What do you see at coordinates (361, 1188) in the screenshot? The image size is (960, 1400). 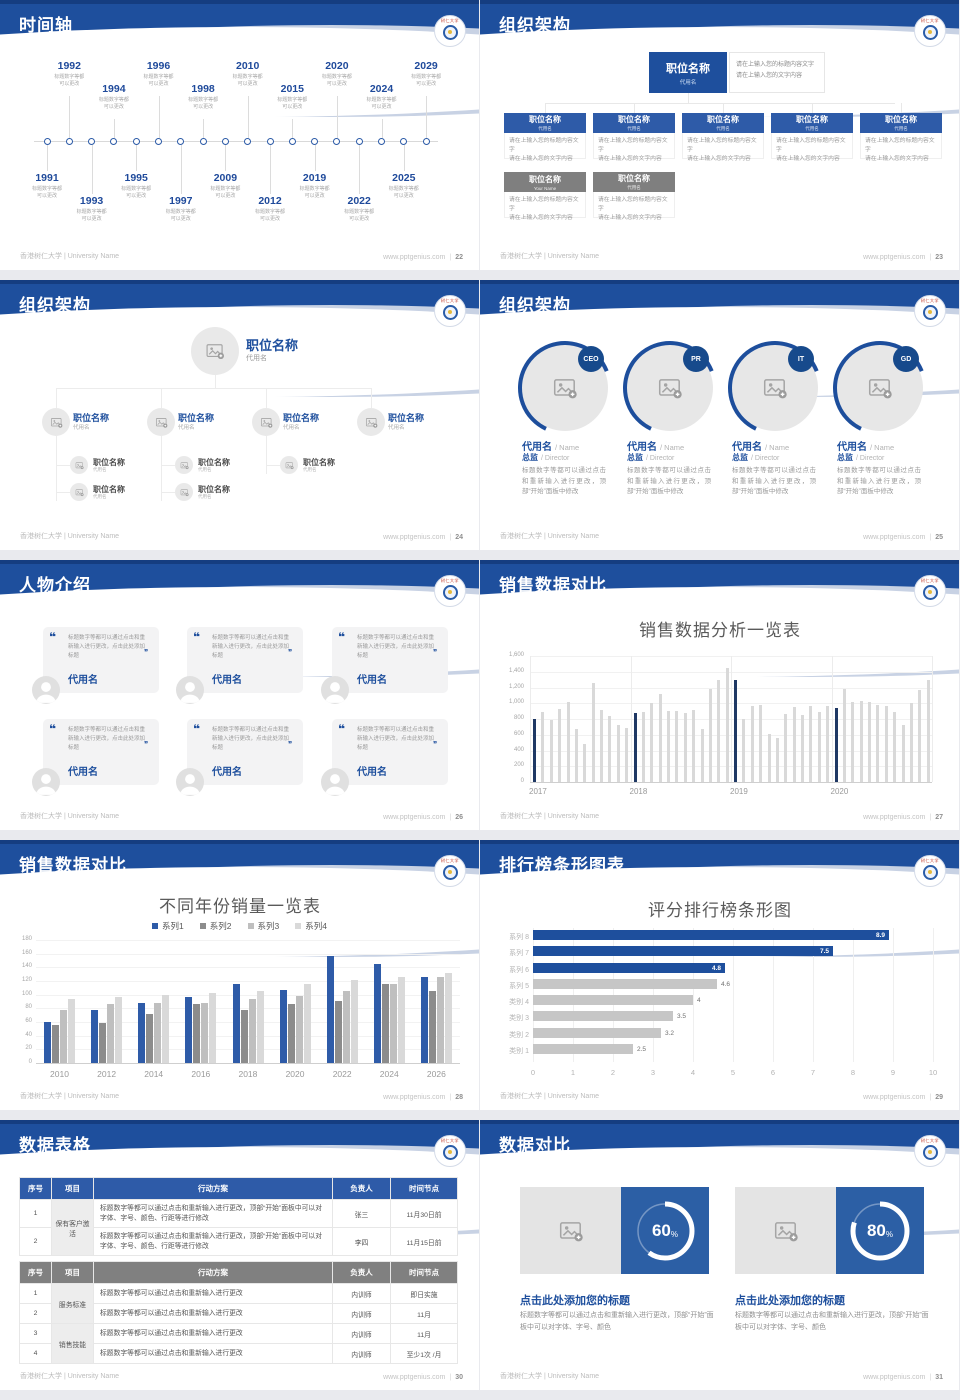 I see `table-header-cell: 负责人` at bounding box center [361, 1188].